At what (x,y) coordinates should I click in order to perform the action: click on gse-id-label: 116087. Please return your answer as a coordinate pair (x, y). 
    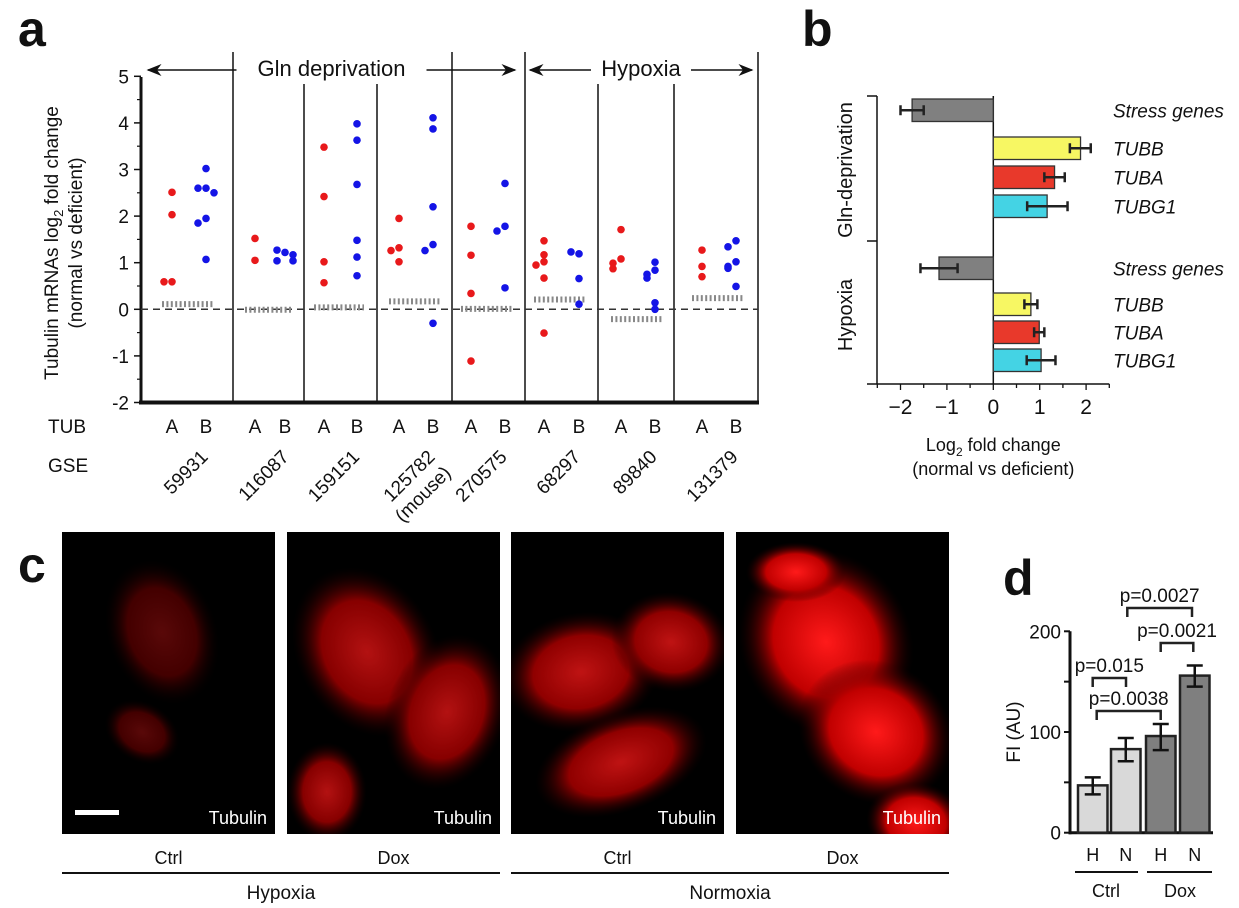
    Looking at the image, I should click on (264, 476).